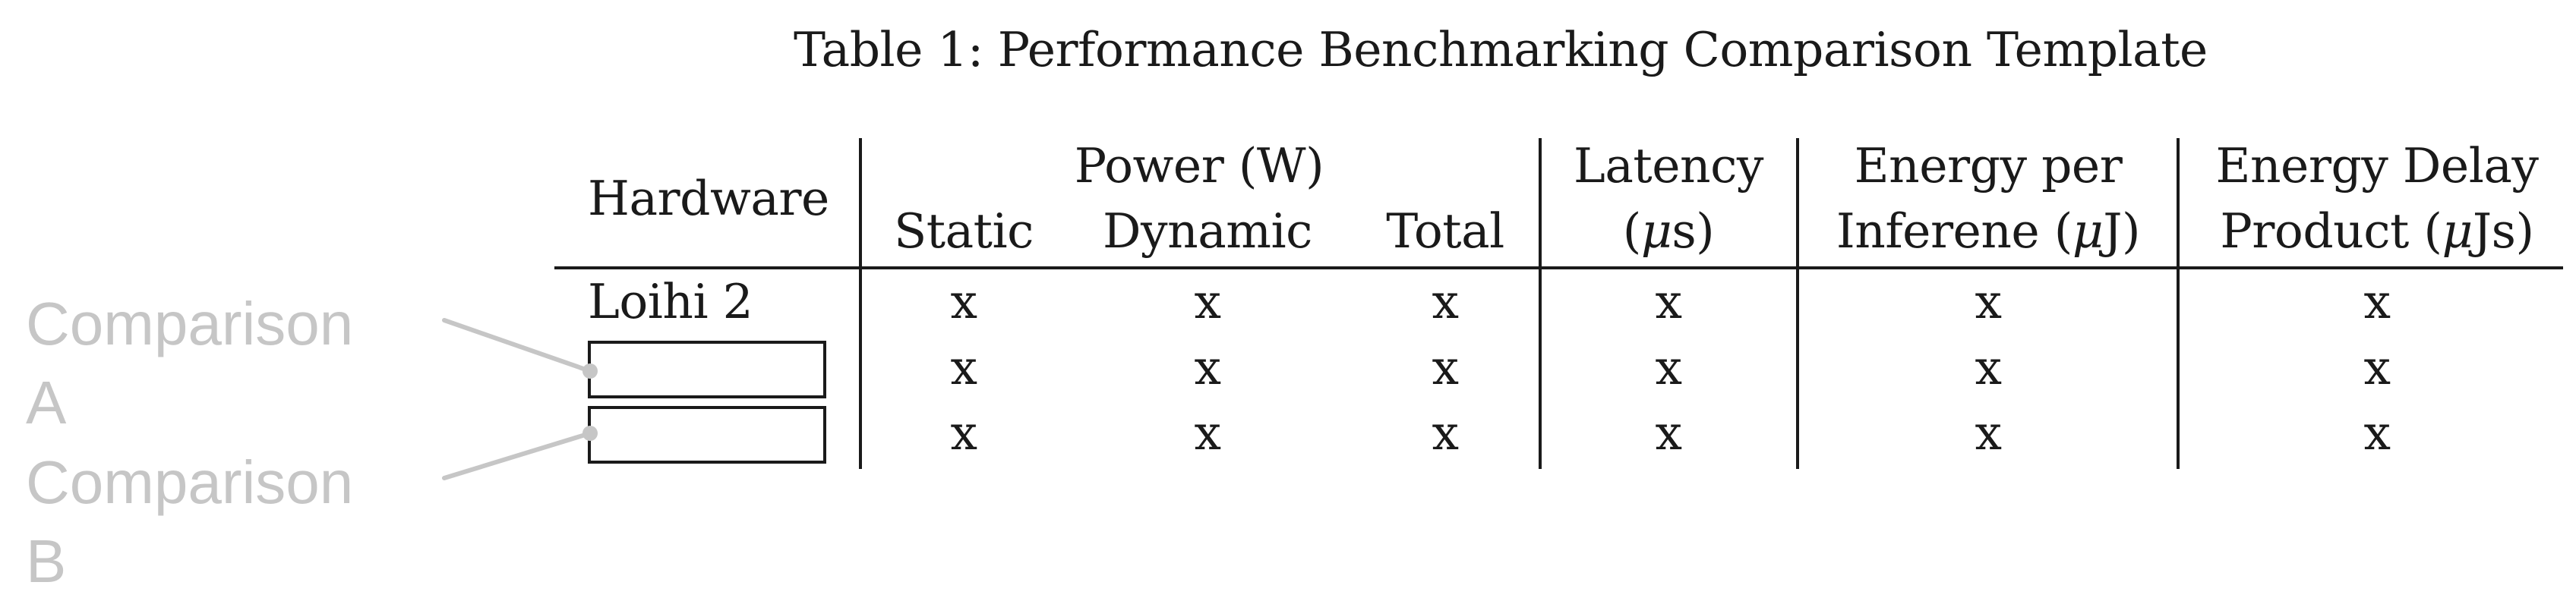  I want to click on table-row-hardware: Loihi 2, so click(670, 301).